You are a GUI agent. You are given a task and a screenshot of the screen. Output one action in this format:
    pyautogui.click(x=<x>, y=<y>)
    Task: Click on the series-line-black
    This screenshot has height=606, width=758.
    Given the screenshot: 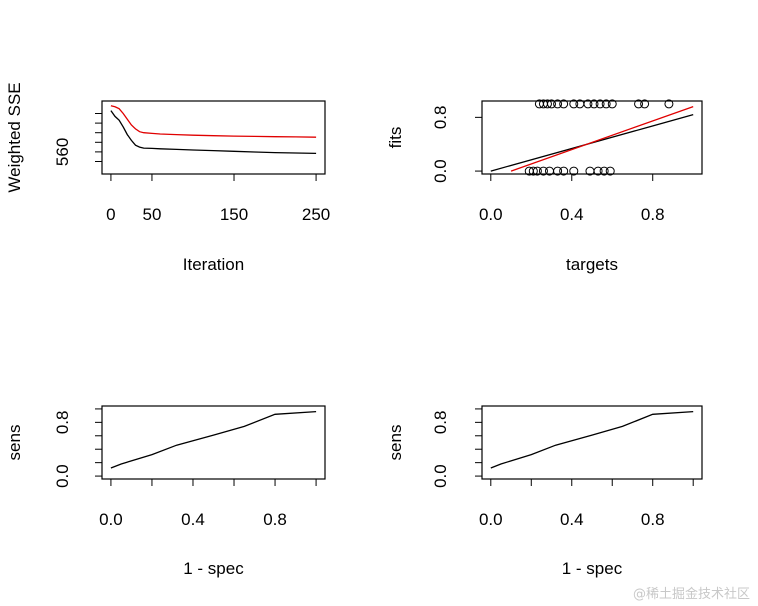 What is the action you would take?
    pyautogui.click(x=213, y=132)
    